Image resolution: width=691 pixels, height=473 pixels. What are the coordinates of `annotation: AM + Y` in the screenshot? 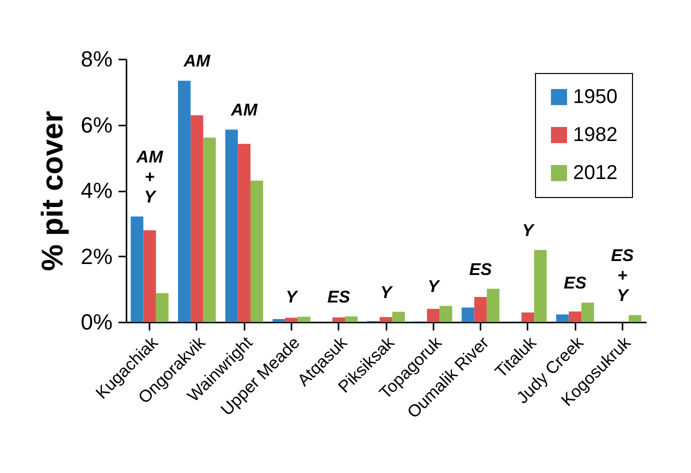 It's located at (149, 176).